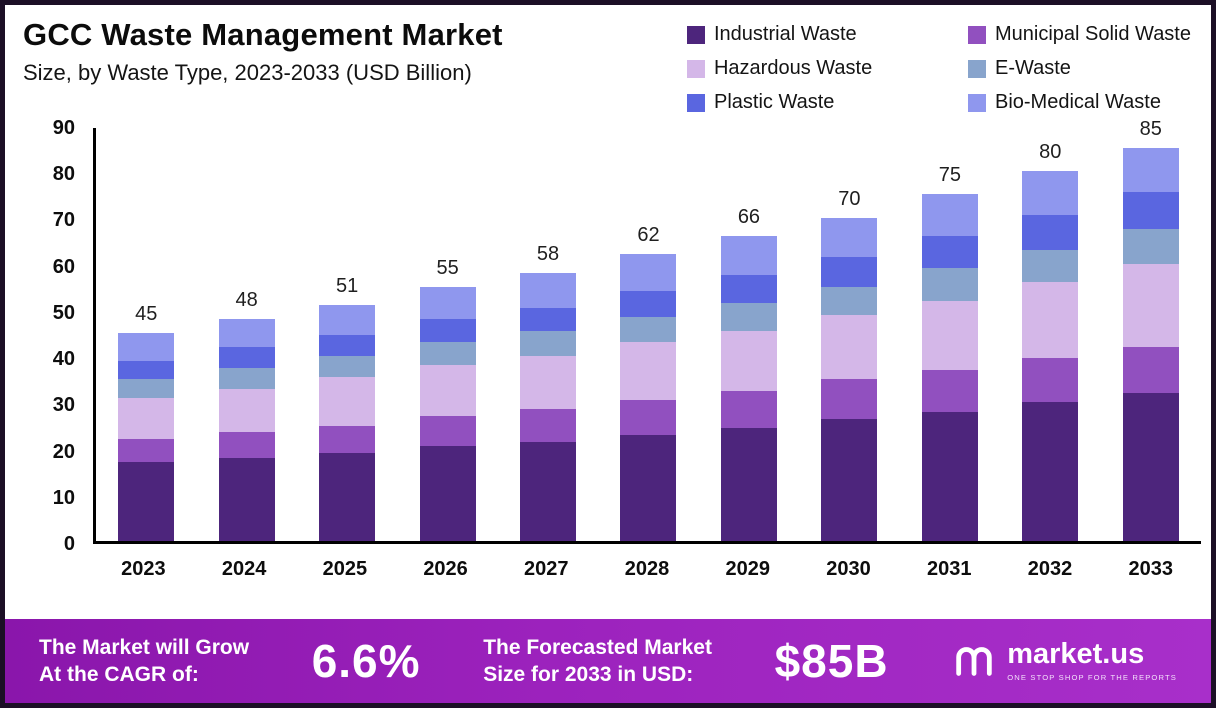 This screenshot has width=1216, height=708. Describe the element at coordinates (949, 367) in the screenshot. I see `bar-2031` at that location.